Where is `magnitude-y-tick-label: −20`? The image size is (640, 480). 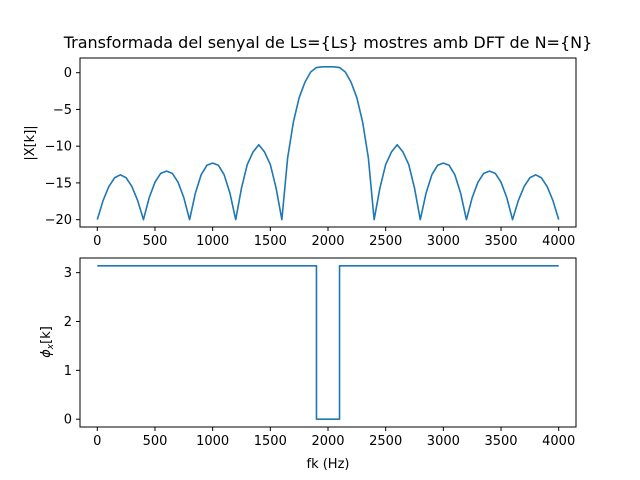 magnitude-y-tick-label: −20 is located at coordinates (58, 220).